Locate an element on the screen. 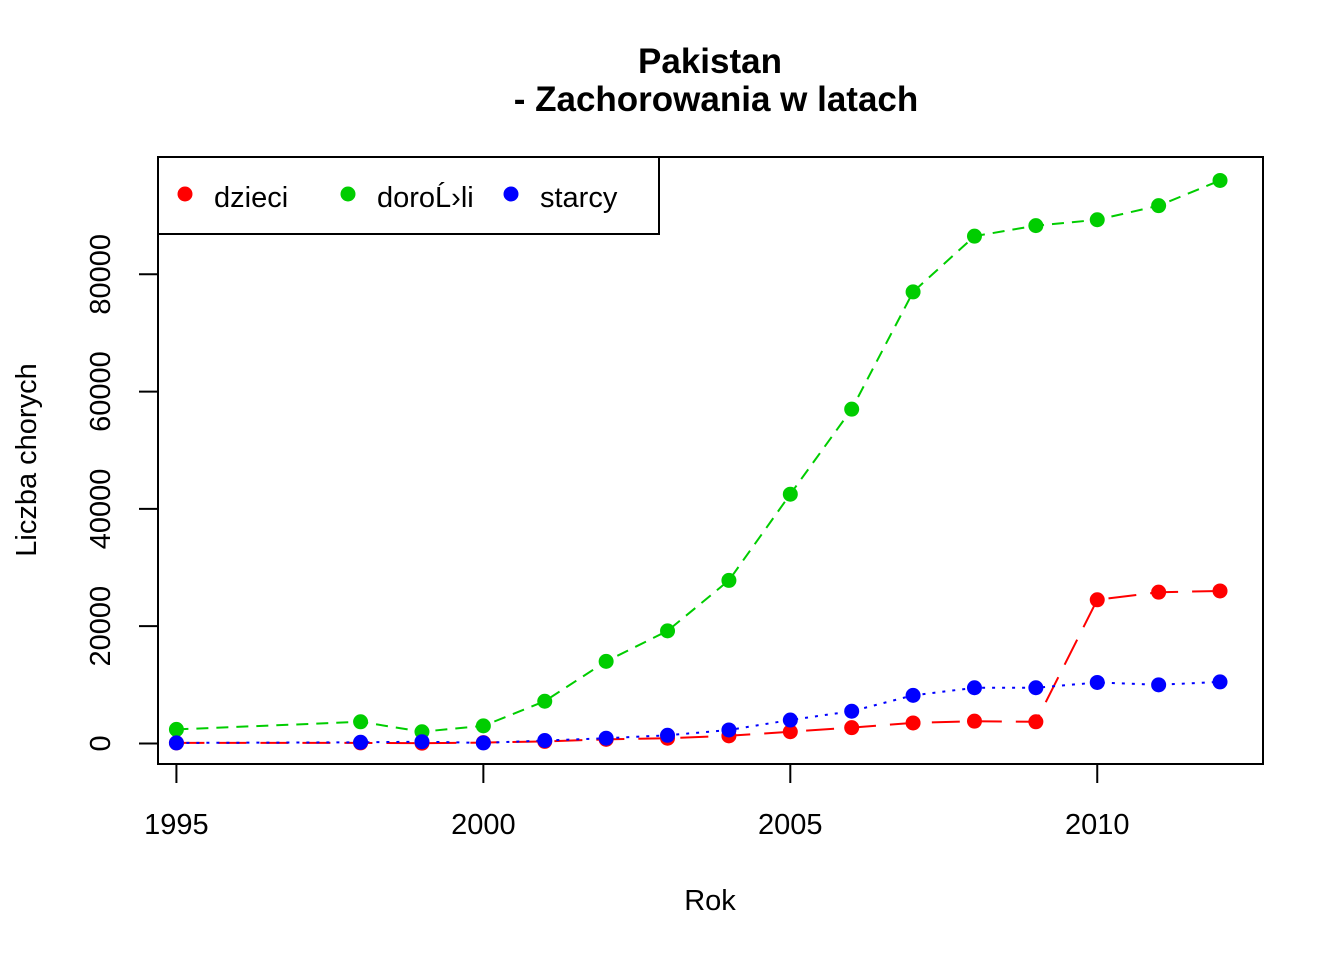 Image resolution: width=1344 pixels, height=960 pixels. y-tick-label: 20000 is located at coordinates (101, 626).